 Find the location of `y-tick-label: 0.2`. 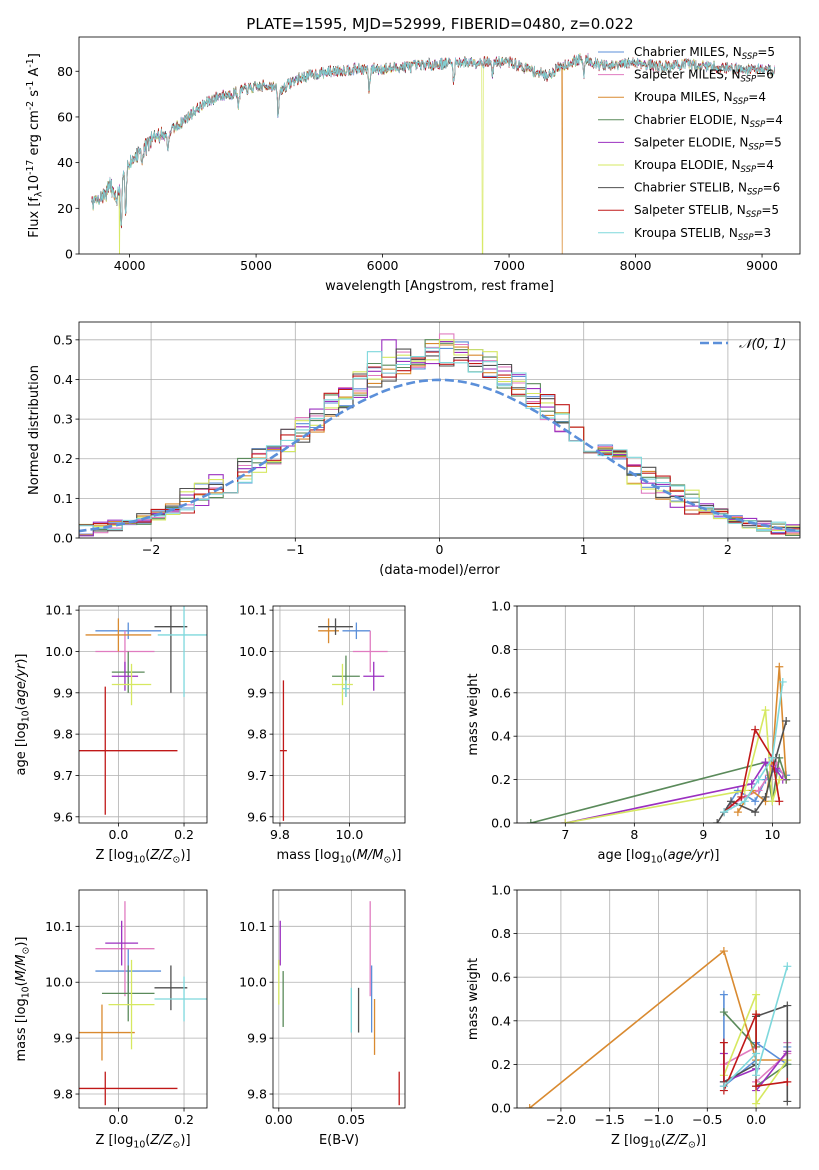

y-tick-label: 0.2 is located at coordinates (501, 779).